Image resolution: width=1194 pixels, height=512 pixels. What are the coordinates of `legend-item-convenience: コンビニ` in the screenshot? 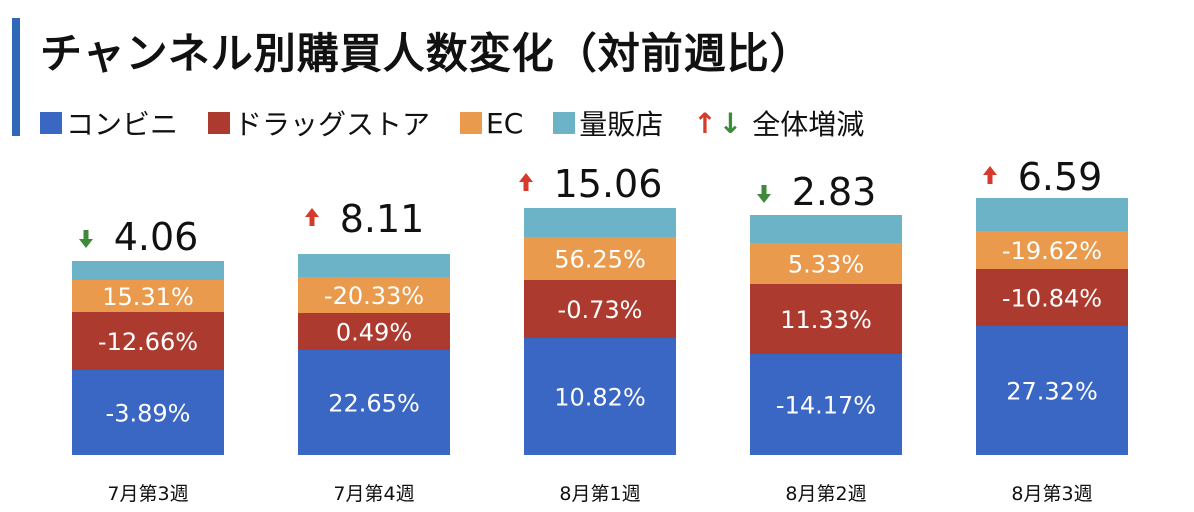 It's located at (109, 123).